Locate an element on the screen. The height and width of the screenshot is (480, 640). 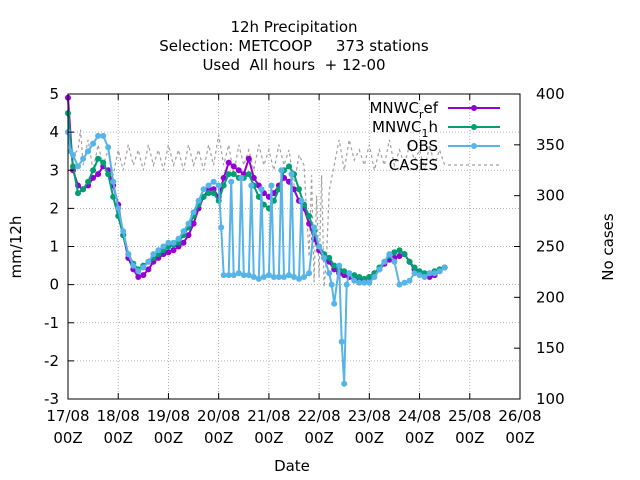
y2-tick-label: 300 is located at coordinates (550, 196).